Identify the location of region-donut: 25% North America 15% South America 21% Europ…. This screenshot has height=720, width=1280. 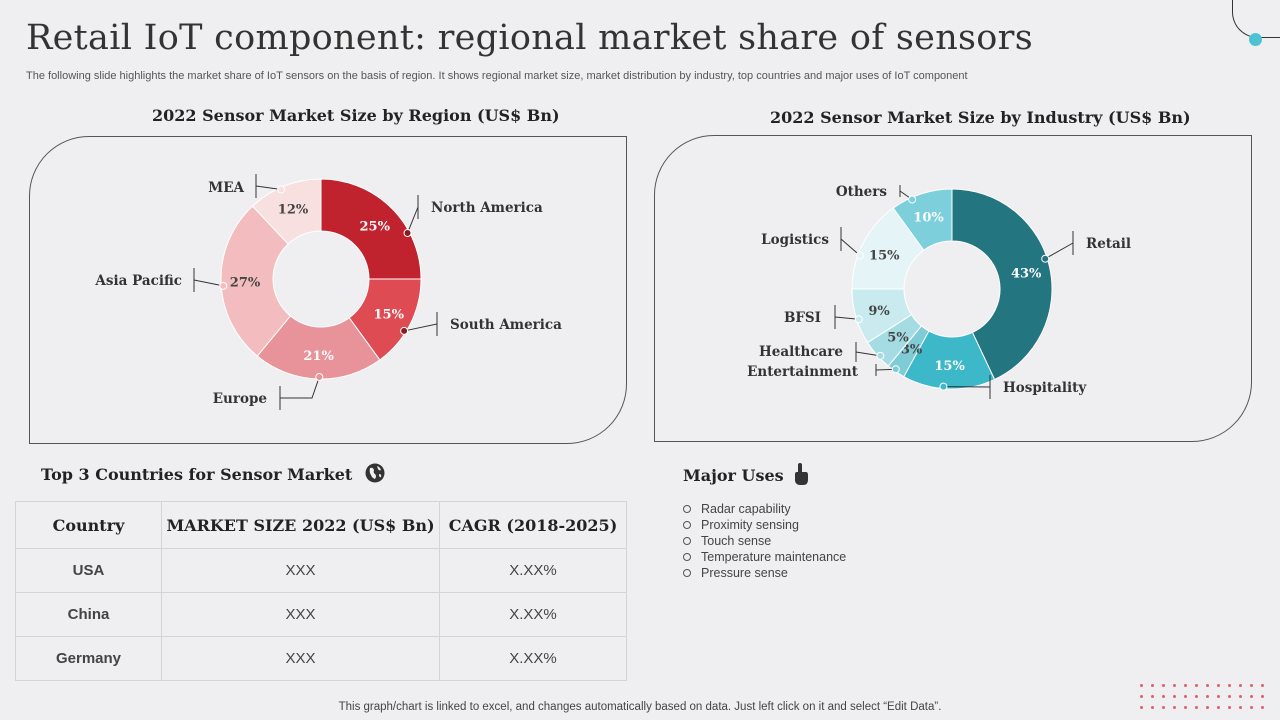
(328, 292).